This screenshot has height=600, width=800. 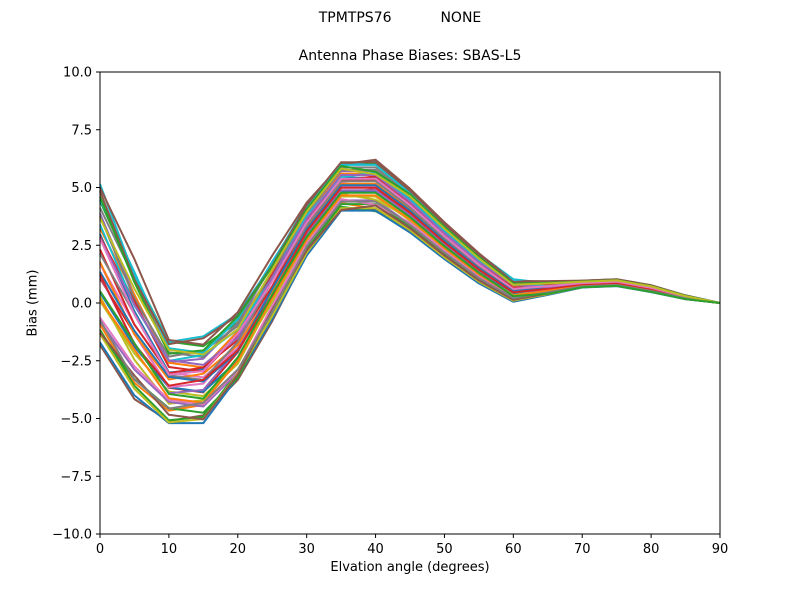 I want to click on x-tick-label: 10, so click(x=169, y=549).